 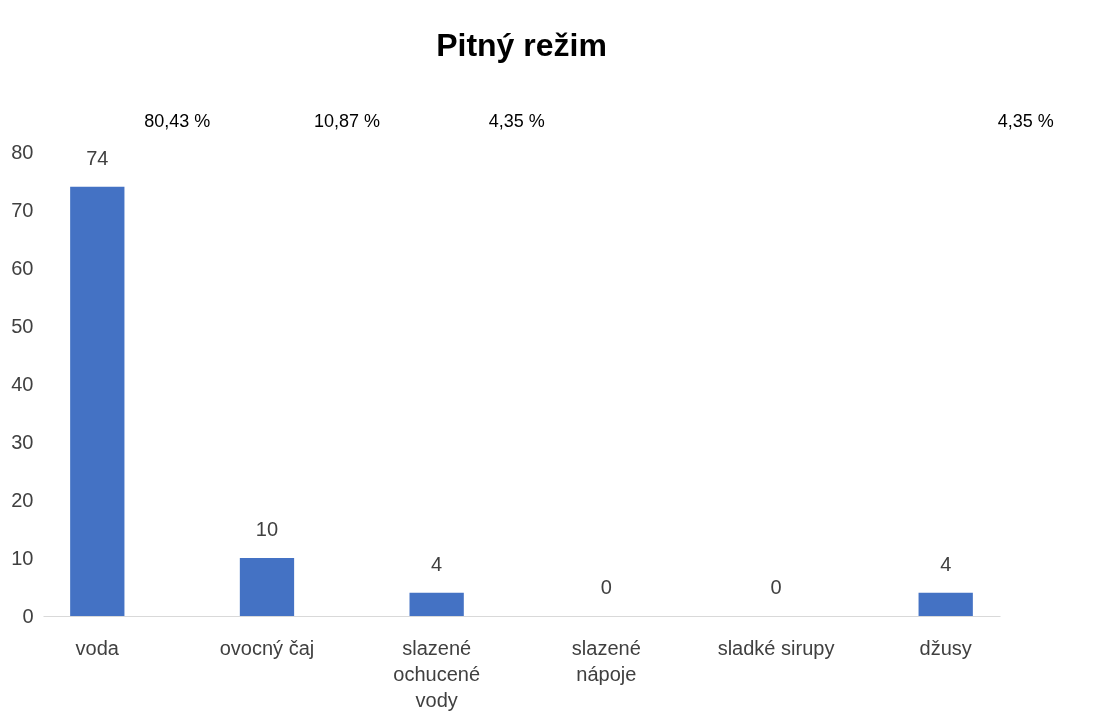 I want to click on y-tick-label: 40, so click(x=22, y=383).